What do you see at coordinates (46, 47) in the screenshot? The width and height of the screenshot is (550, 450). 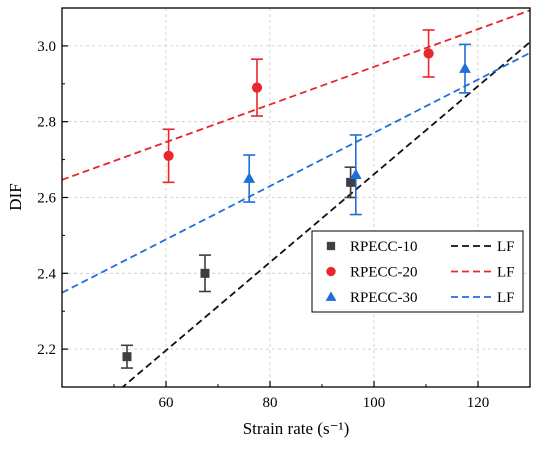 I see `y-tick-label: 3.0` at bounding box center [46, 47].